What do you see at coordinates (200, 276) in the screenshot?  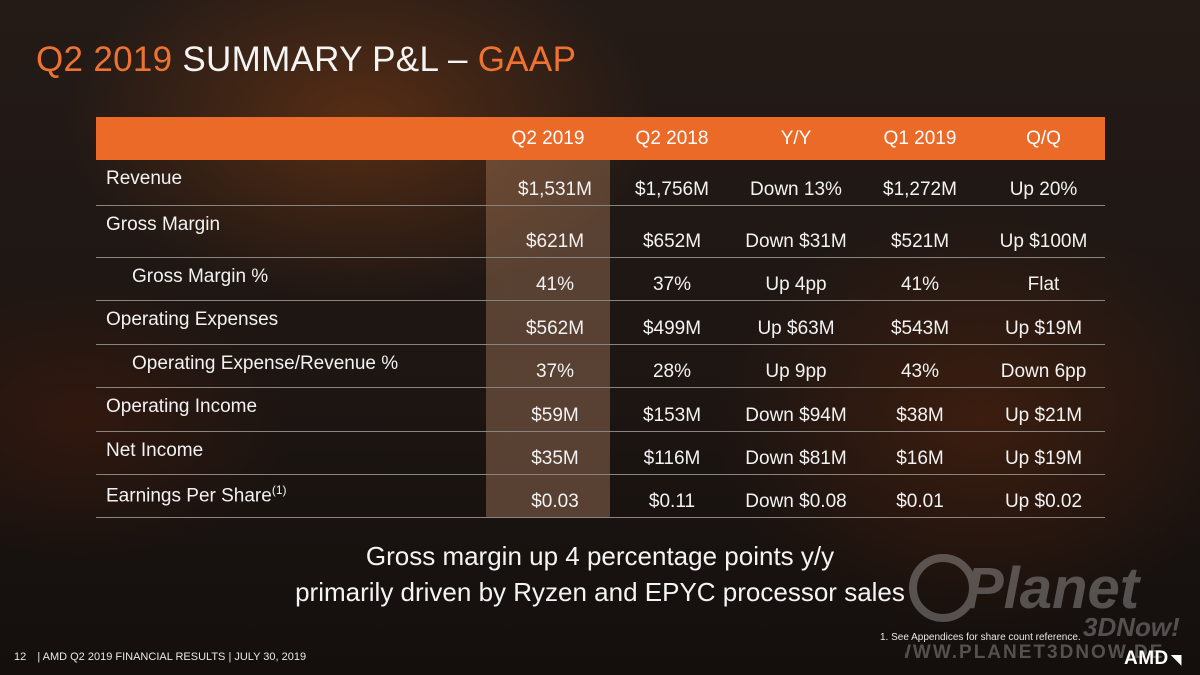 I see `row-label: Gross Margin %` at bounding box center [200, 276].